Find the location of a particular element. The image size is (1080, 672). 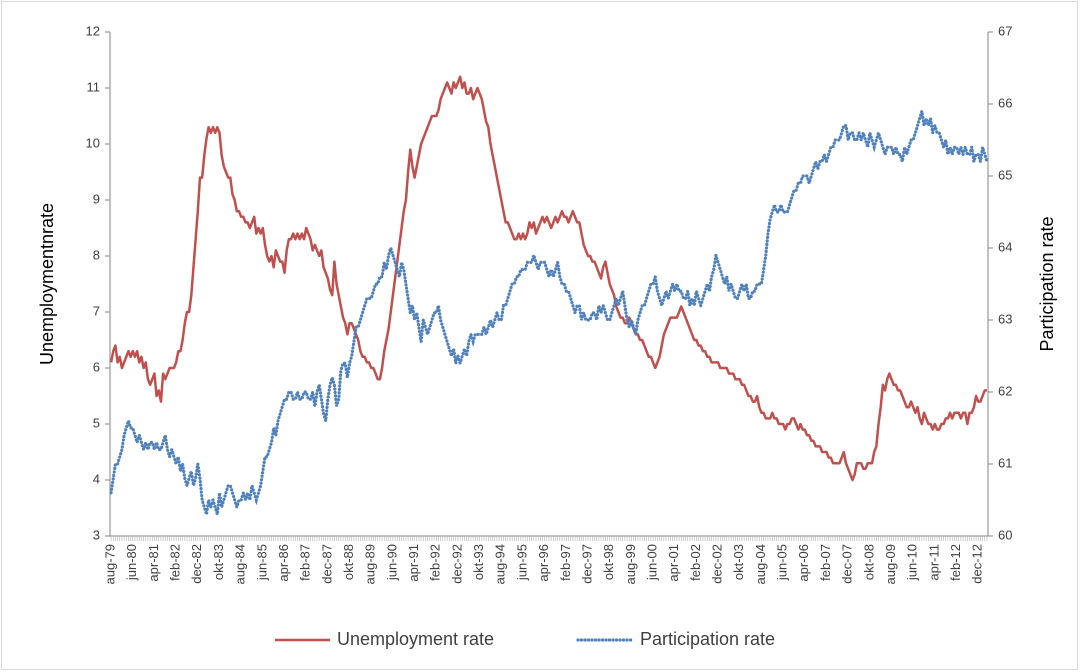

legend-label: Unemployment rate is located at coordinates (415, 639).